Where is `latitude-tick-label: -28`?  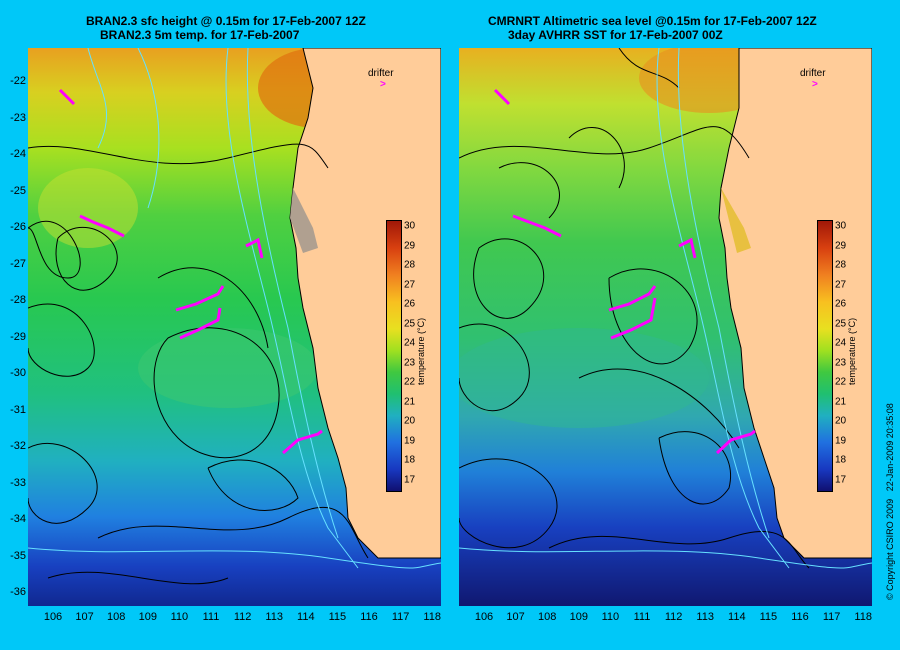
latitude-tick-label: -28 is located at coordinates (18, 300).